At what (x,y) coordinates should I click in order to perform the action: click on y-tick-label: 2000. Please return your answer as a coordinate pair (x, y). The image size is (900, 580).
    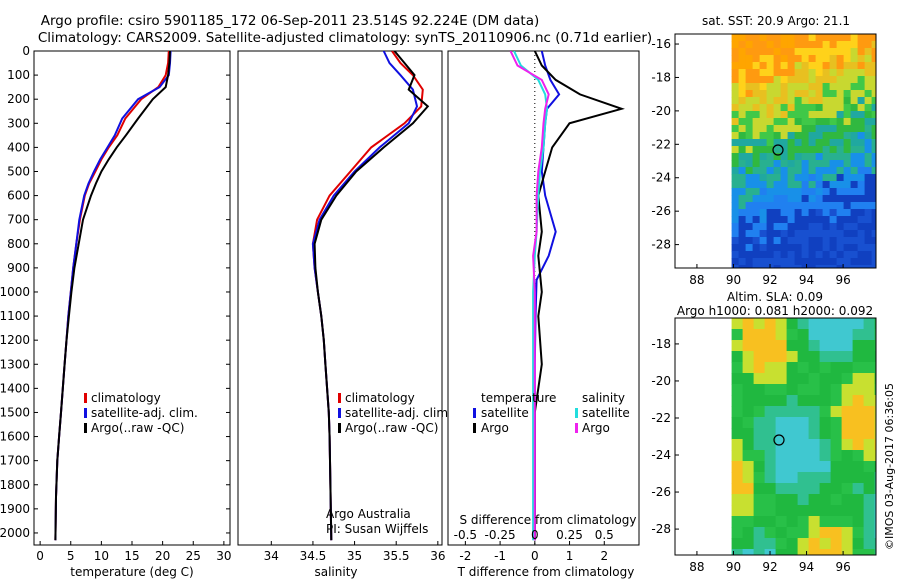
    Looking at the image, I should click on (15, 533).